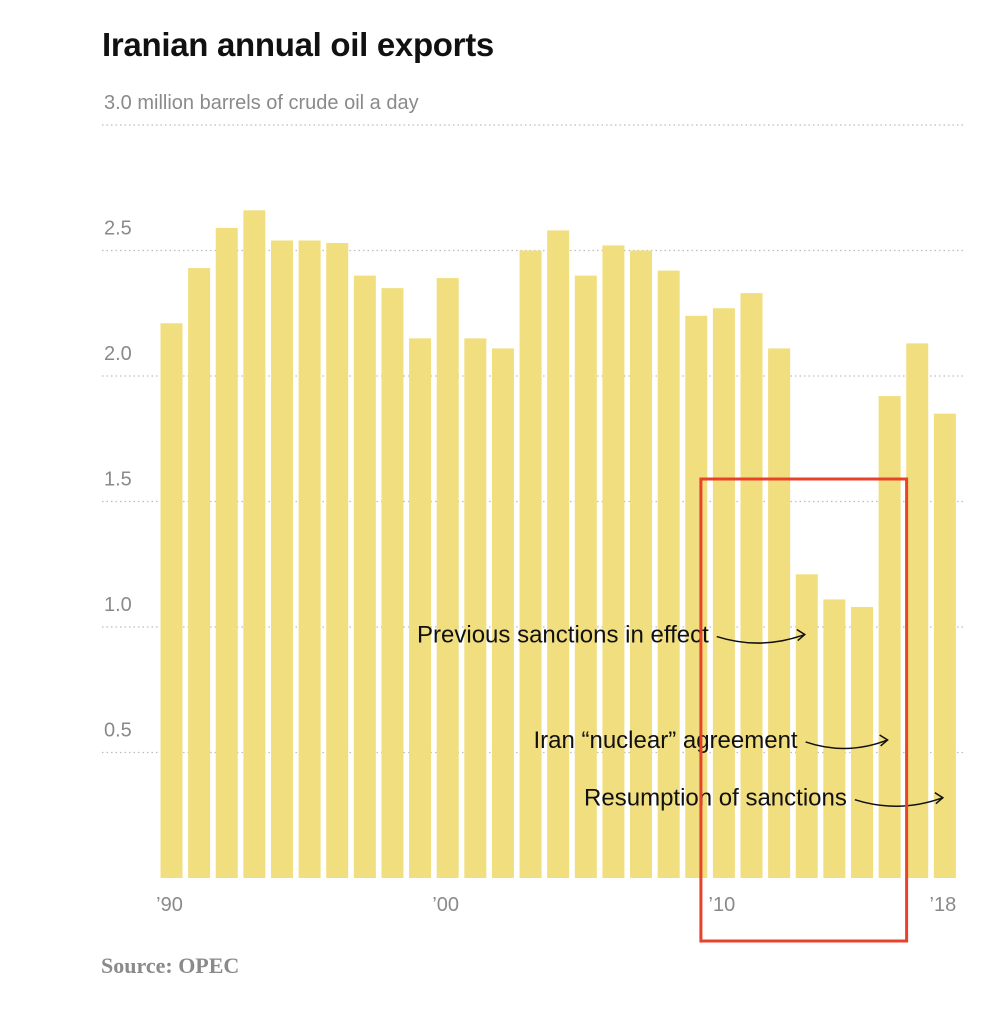 The image size is (1006, 1022). Describe the element at coordinates (118, 229) in the screenshot. I see `y-tick-label: 2.5` at that location.